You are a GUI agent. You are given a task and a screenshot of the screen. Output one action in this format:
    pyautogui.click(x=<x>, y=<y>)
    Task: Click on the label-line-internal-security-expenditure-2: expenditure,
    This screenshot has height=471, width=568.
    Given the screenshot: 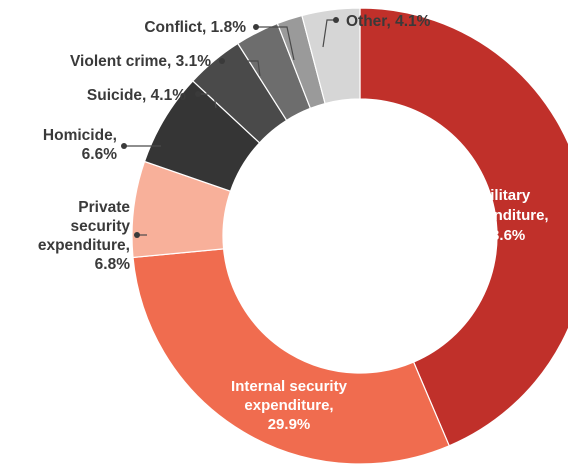 What is the action you would take?
    pyautogui.click(x=288, y=405)
    